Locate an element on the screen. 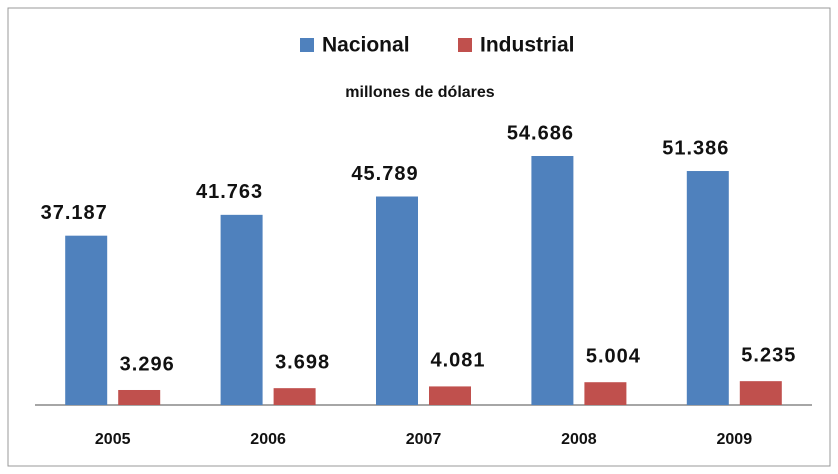 This screenshot has height=474, width=838. data-label: 54.686 is located at coordinates (540, 133).